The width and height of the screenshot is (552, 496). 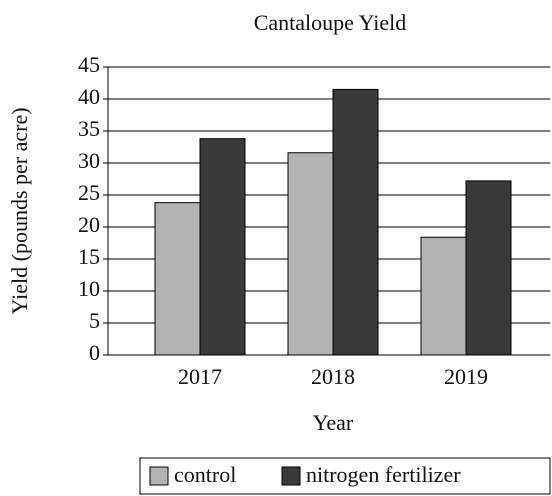 What do you see at coordinates (466, 376) in the screenshot?
I see `x-tick-label: 2019` at bounding box center [466, 376].